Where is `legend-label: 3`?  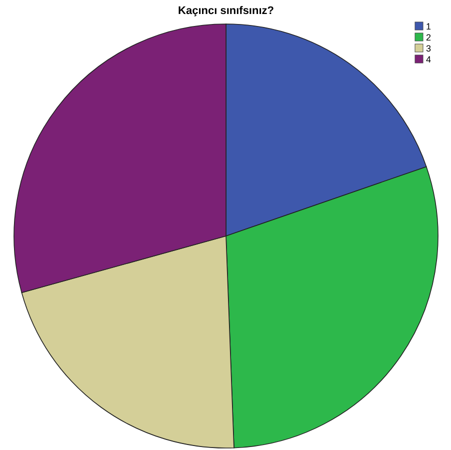 legend-label: 3 is located at coordinates (429, 49).